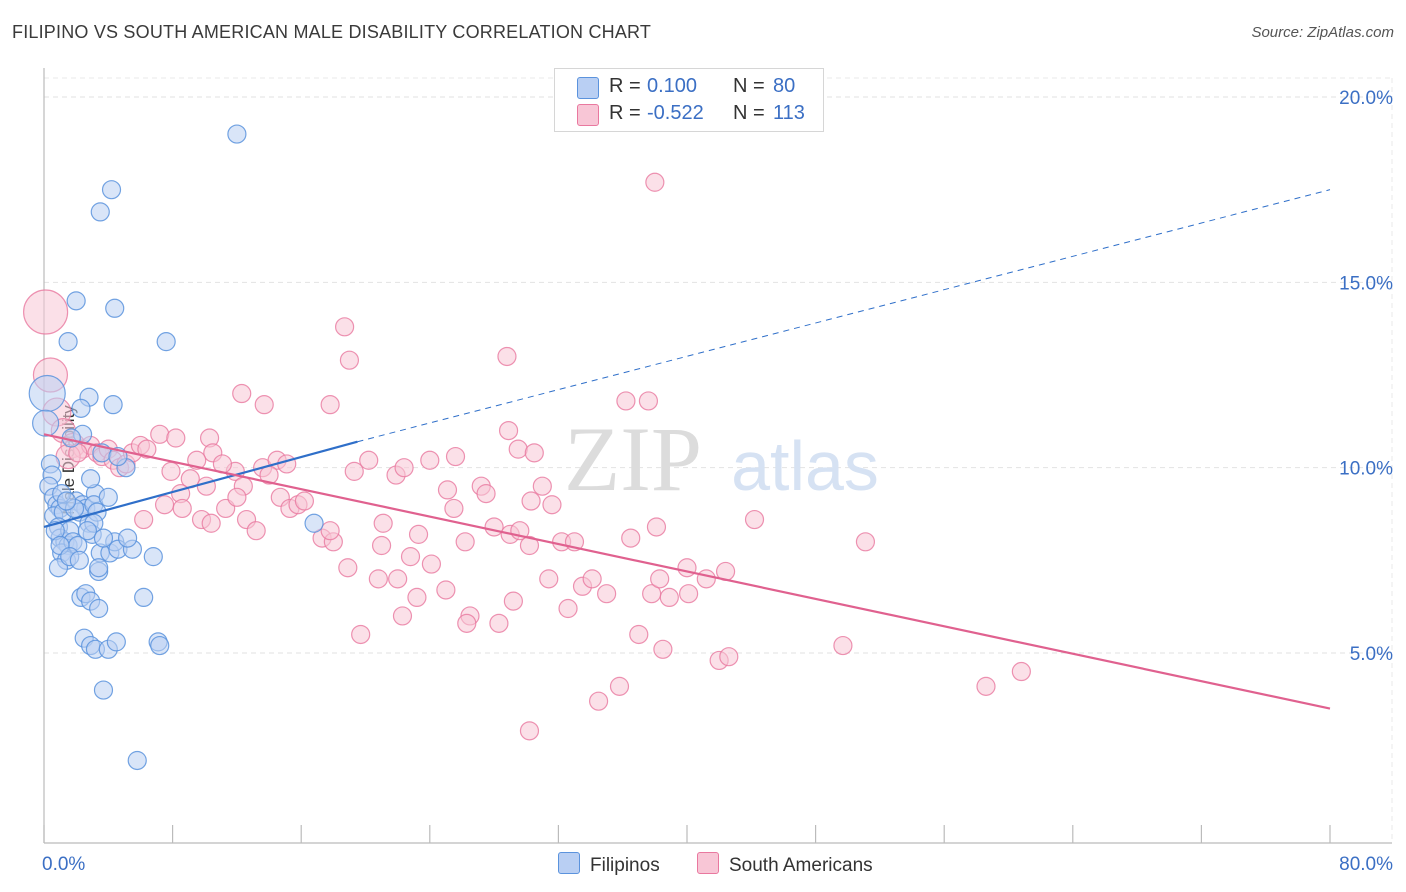  What do you see at coordinates (789, 113) in the screenshot?
I see `n-value: 113` at bounding box center [789, 113].